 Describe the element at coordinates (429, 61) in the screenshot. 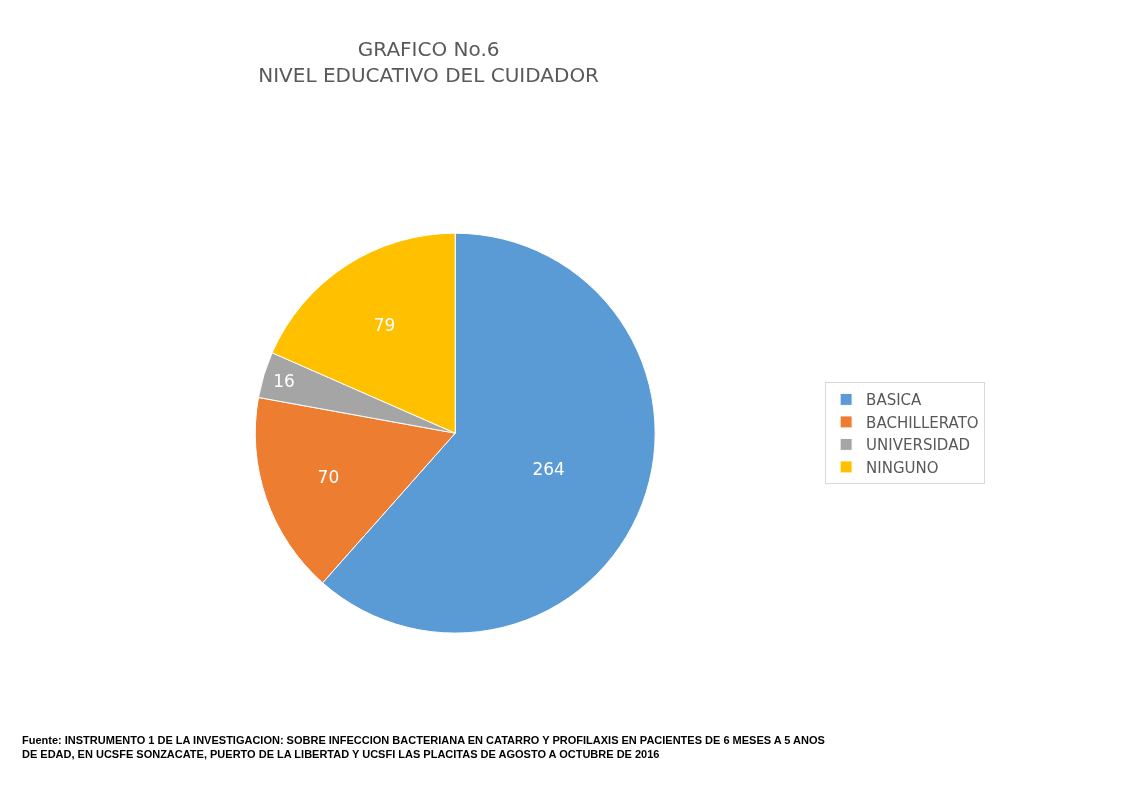

I see `chart-title: GRAFICO No.6 NIVEL EDUCATIVO DEL CUIDADOR` at that location.